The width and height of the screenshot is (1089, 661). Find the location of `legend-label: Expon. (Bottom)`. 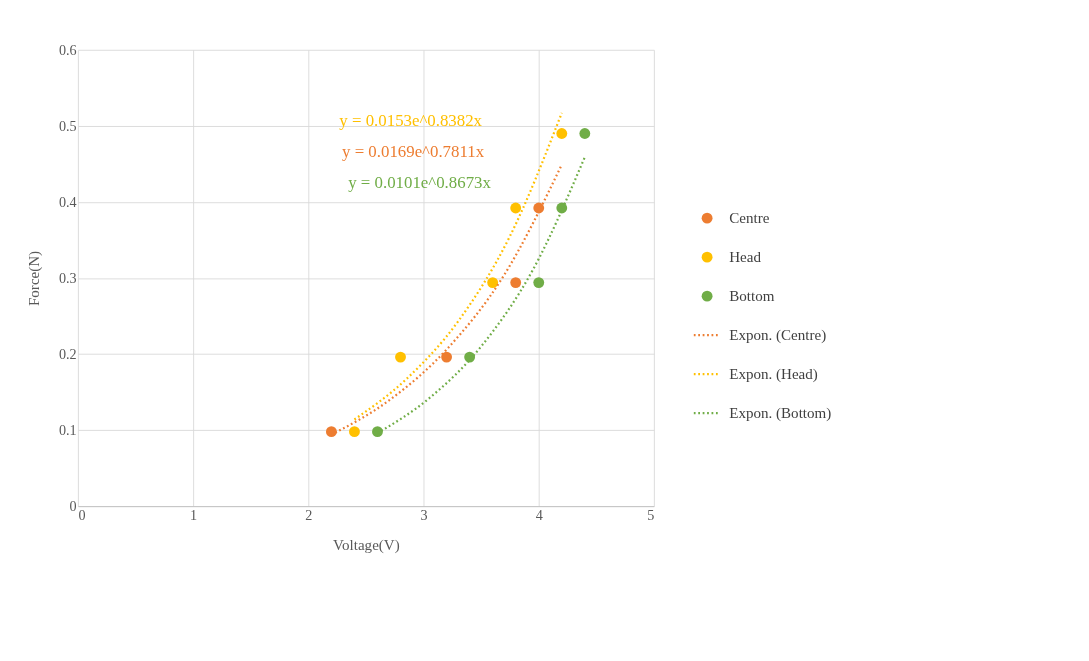

legend-label: Expon. (Bottom) is located at coordinates (780, 413).